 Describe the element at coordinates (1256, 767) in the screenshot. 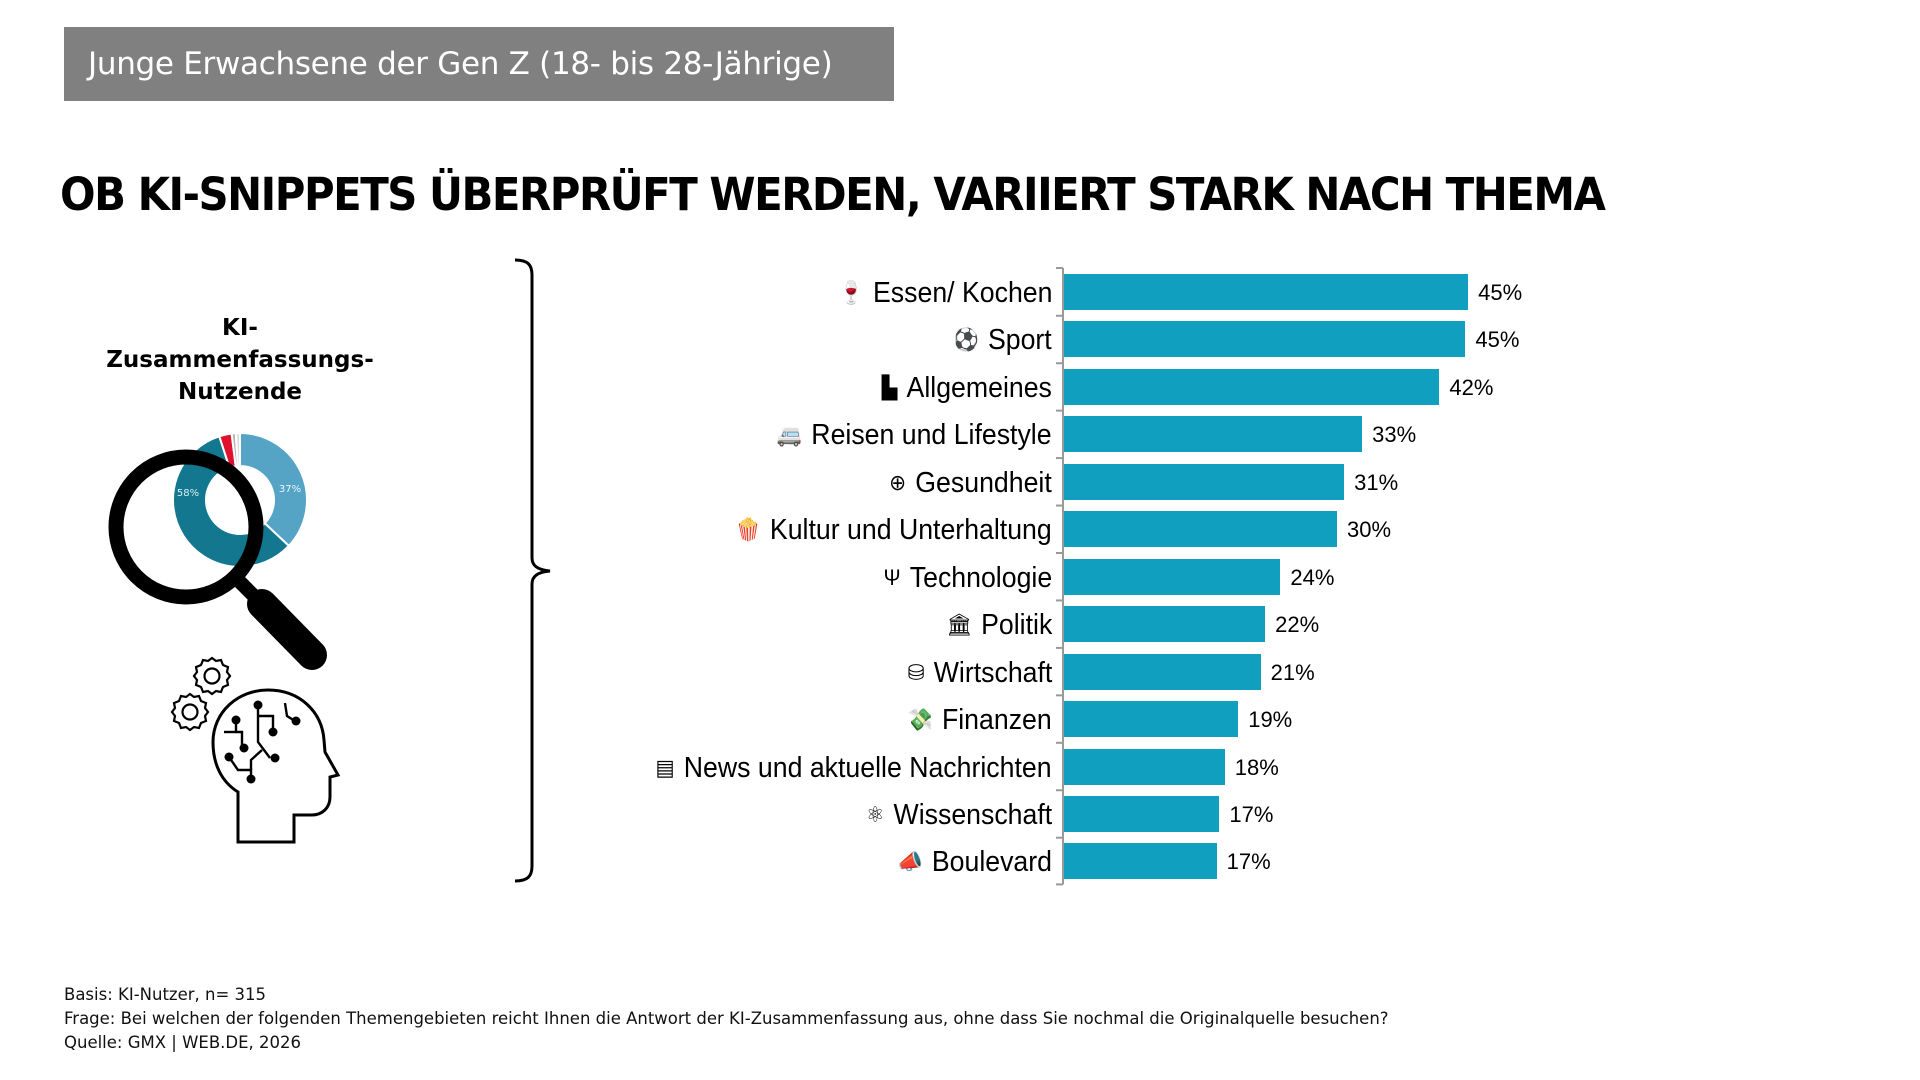

I see `value-label: 18%` at that location.